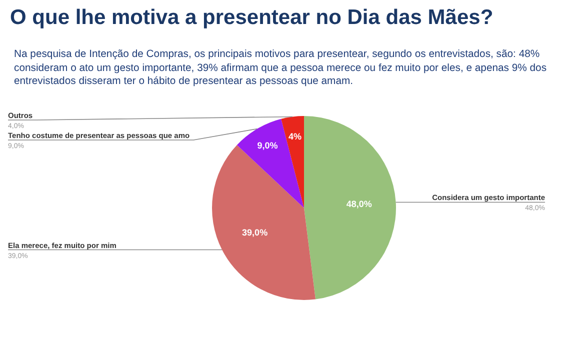  I want to click on data-label: 9,0%, so click(267, 145).